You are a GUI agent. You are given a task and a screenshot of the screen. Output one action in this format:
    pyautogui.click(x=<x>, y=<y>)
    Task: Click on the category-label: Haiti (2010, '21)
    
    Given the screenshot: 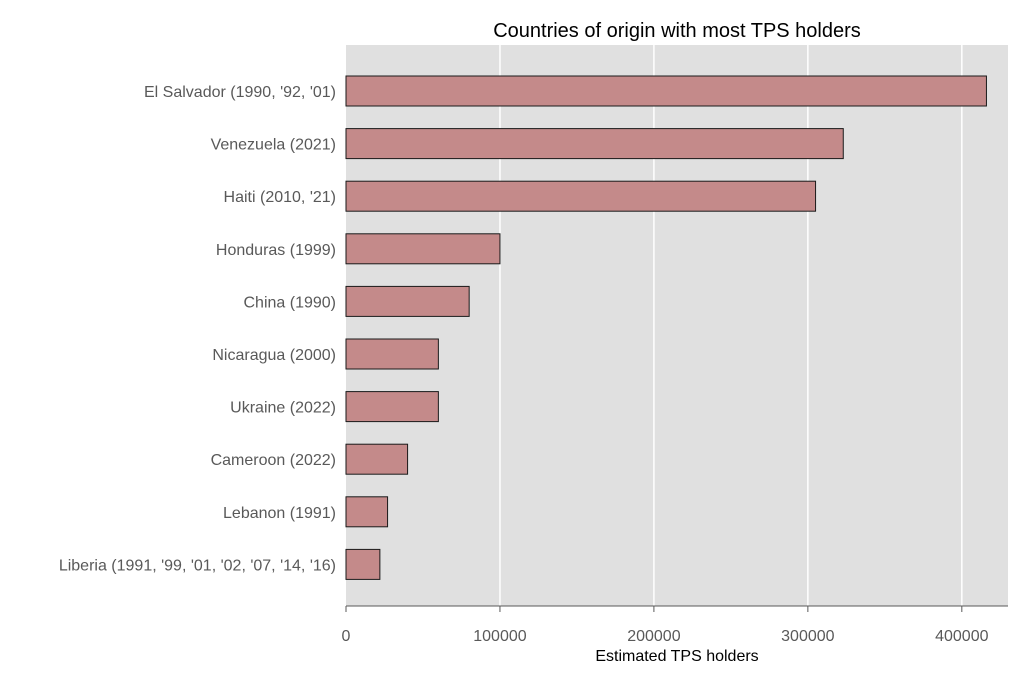 What is the action you would take?
    pyautogui.click(x=280, y=197)
    